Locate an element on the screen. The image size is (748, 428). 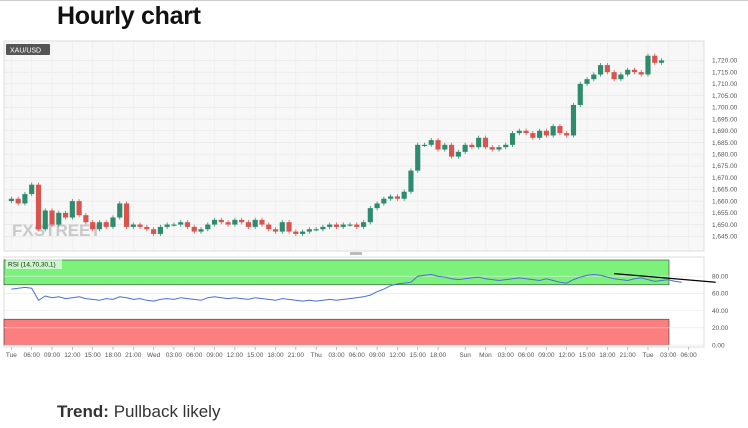
rsi-y-tick: 80.00 is located at coordinates (720, 277).